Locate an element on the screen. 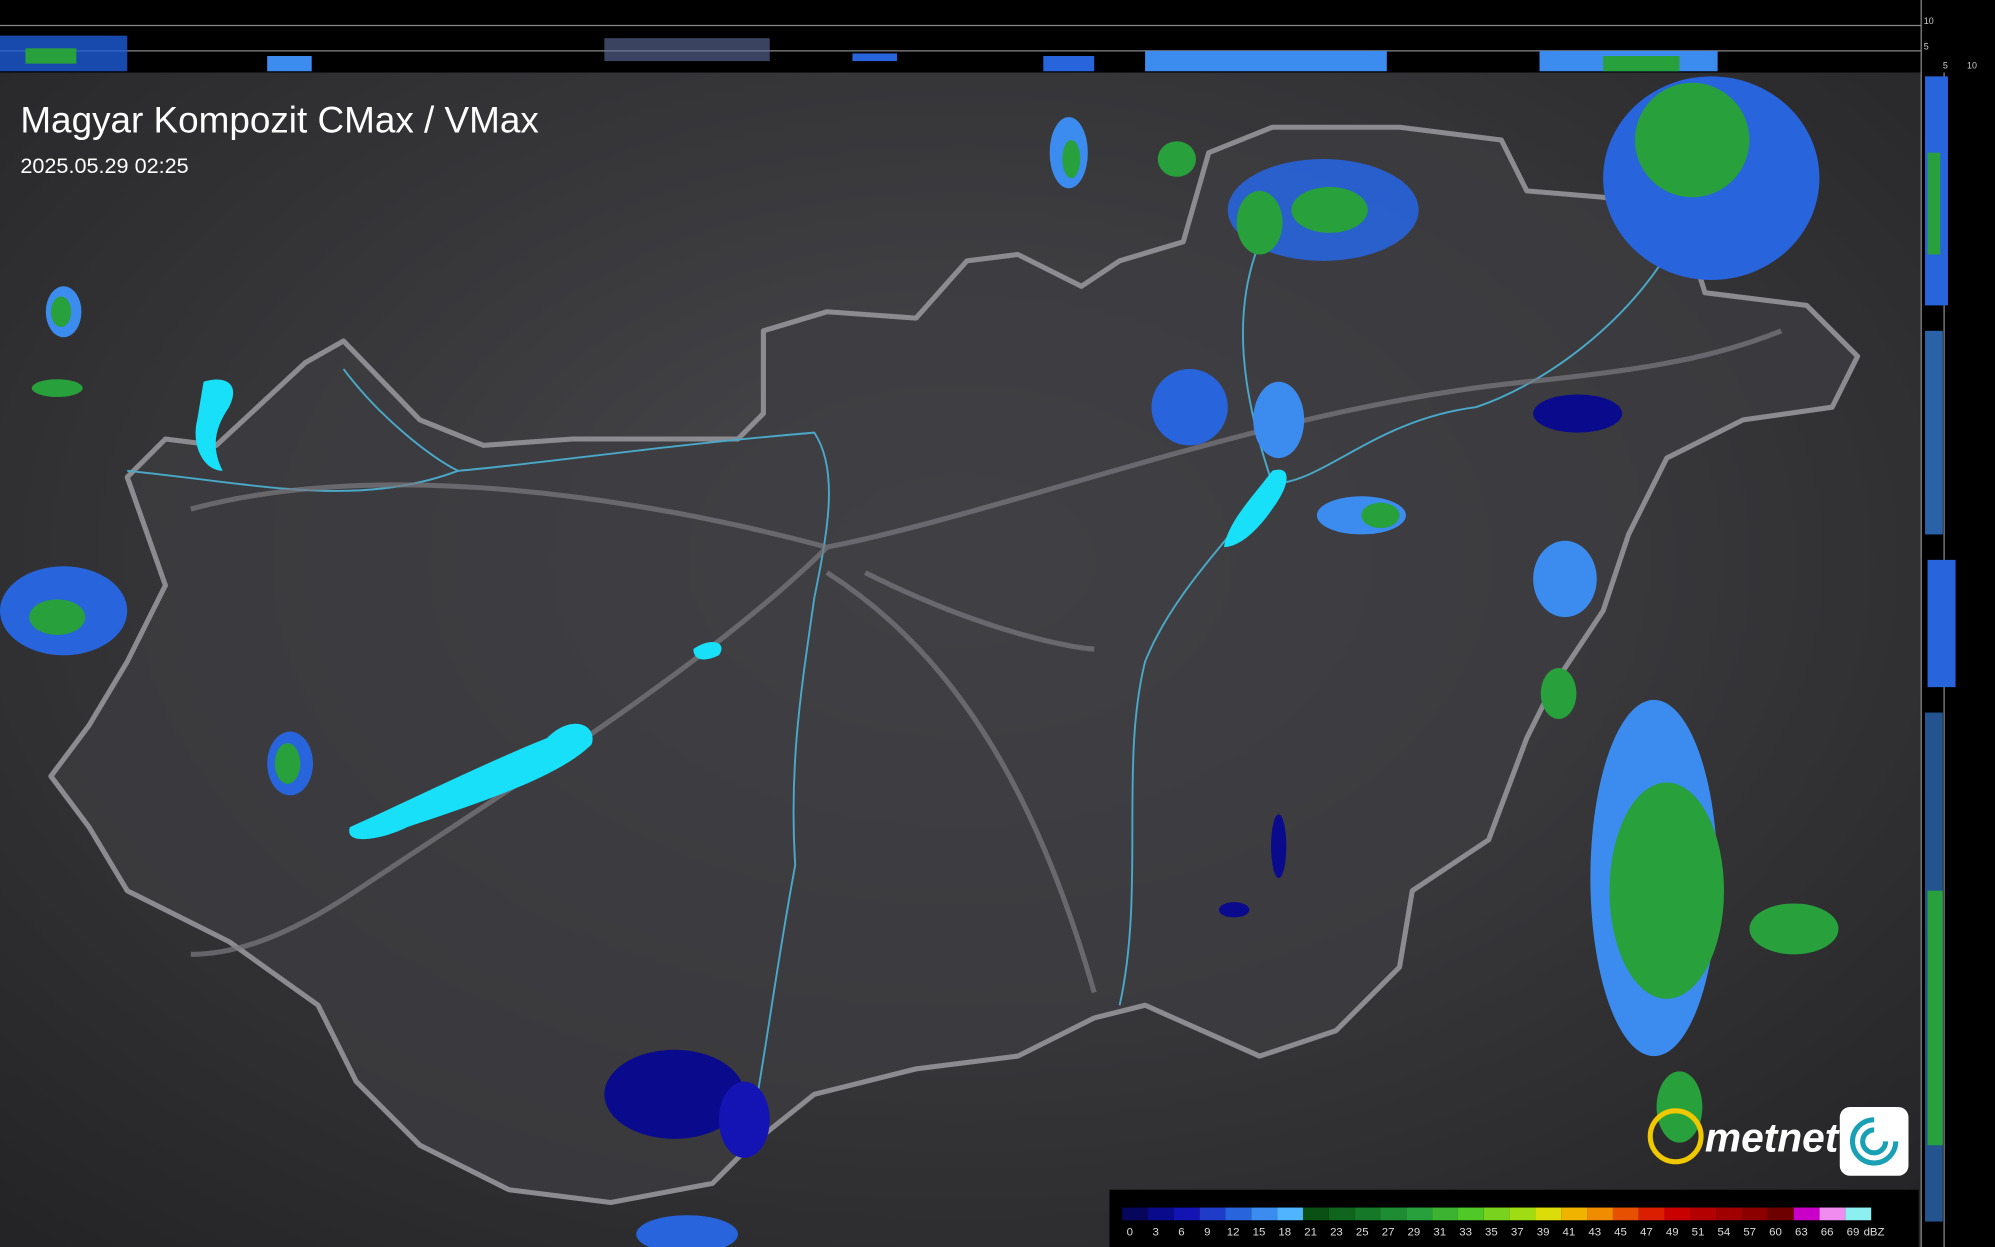 The image size is (1995, 1247). legend-label: 12 is located at coordinates (1233, 1233).